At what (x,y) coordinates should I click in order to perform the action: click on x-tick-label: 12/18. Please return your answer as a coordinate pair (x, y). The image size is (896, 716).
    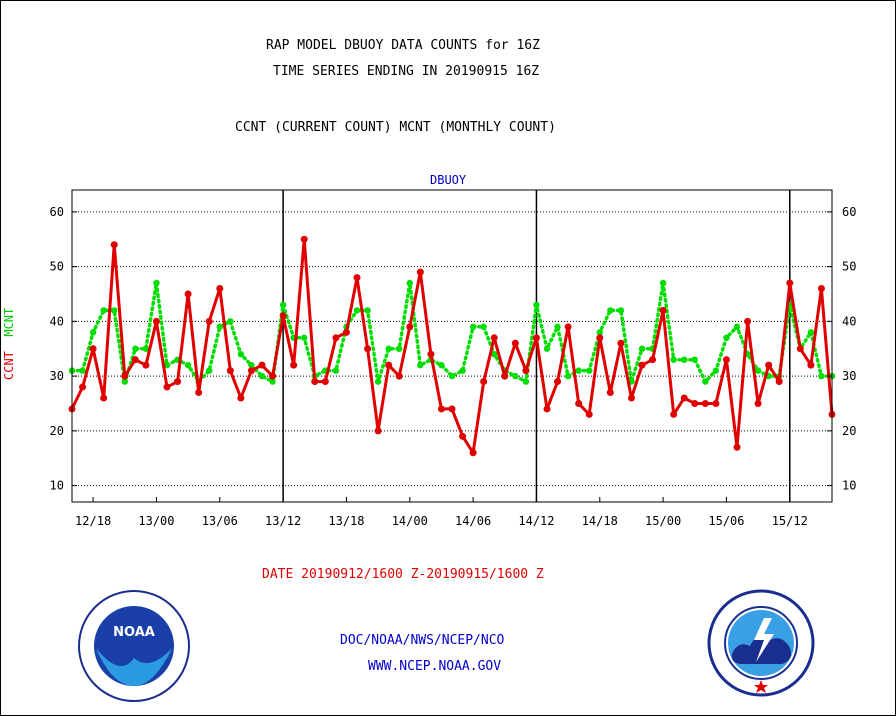
    Looking at the image, I should click on (93, 521).